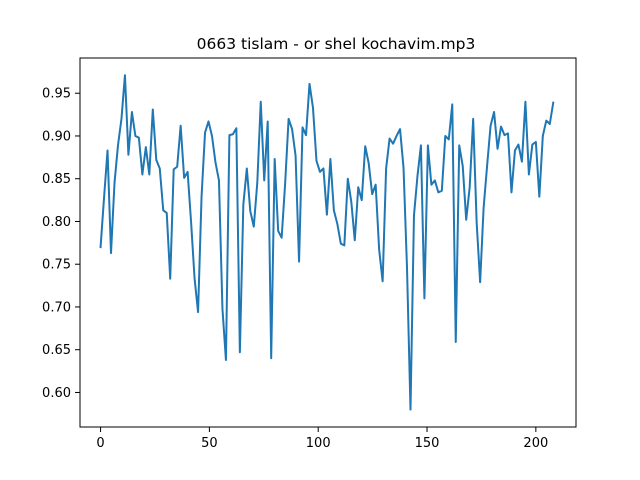 The height and width of the screenshot is (480, 640). I want to click on y-tick-label: 0.70, so click(56, 307).